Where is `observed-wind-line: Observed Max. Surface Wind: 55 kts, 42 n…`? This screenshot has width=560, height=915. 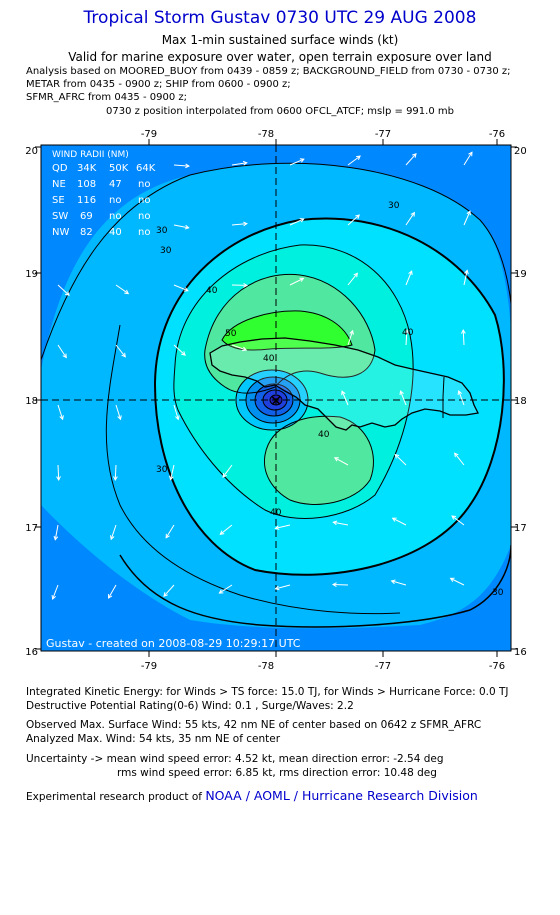 observed-wind-line: Observed Max. Surface Wind: 55 kts, 42 n… is located at coordinates (254, 725).